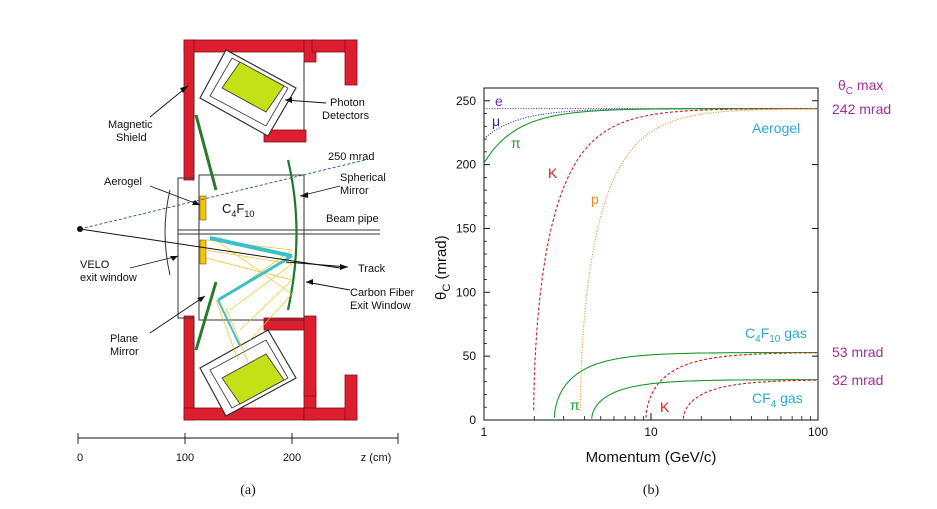 The width and height of the screenshot is (937, 509). What do you see at coordinates (248, 93) in the screenshot?
I see `photon-detector-upper` at bounding box center [248, 93].